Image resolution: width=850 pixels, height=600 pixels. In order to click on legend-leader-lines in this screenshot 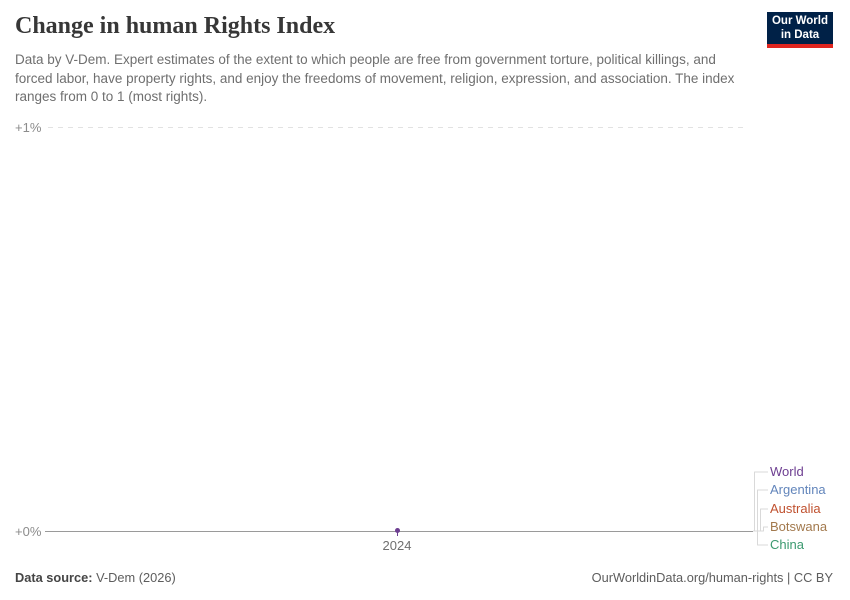, I will do `click(760, 508)`.